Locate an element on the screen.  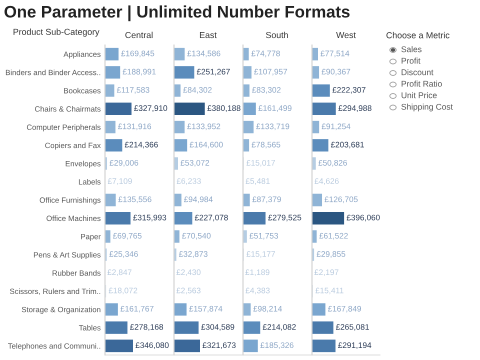
data-label: £164,600 is located at coordinates (206, 145).